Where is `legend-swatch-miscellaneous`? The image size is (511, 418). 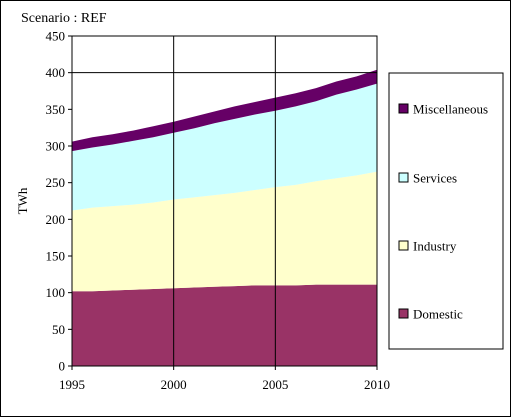
legend-swatch-miscellaneous is located at coordinates (403, 108).